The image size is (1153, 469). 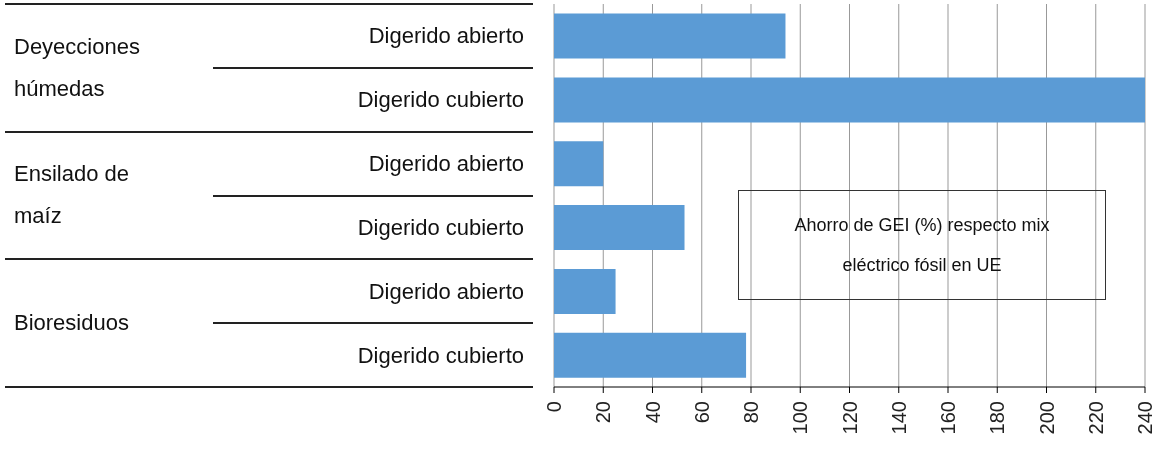 I want to click on x-tick-label: 100, so click(x=800, y=418).